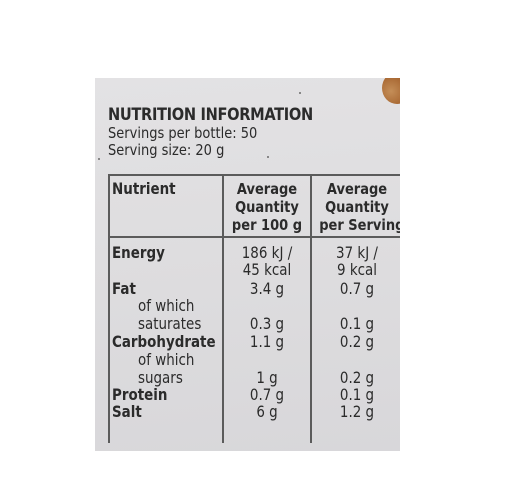 This screenshot has height=501, width=518. I want to click on nutrient-sugars: sugars, so click(160, 377).